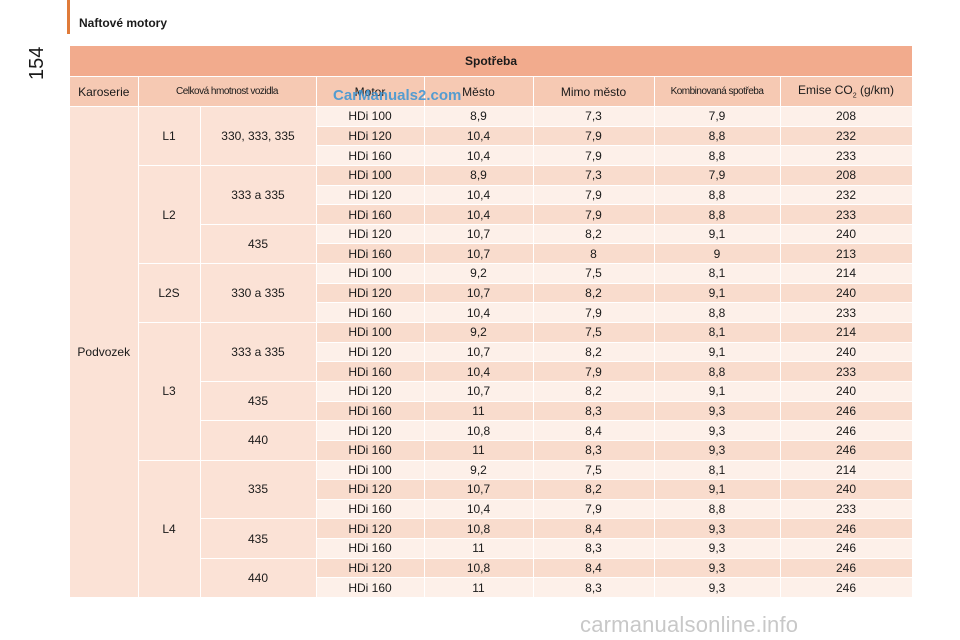  I want to click on table-row: 435 HDi 120 10,8 8,4 9,3 246, so click(491, 538).